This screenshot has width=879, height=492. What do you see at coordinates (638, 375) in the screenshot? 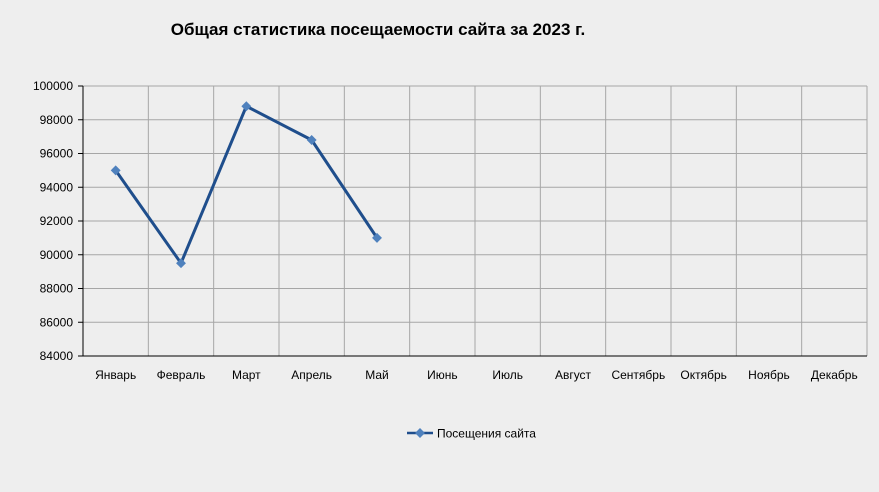
I see `x-tick-label: Сентябрь` at bounding box center [638, 375].